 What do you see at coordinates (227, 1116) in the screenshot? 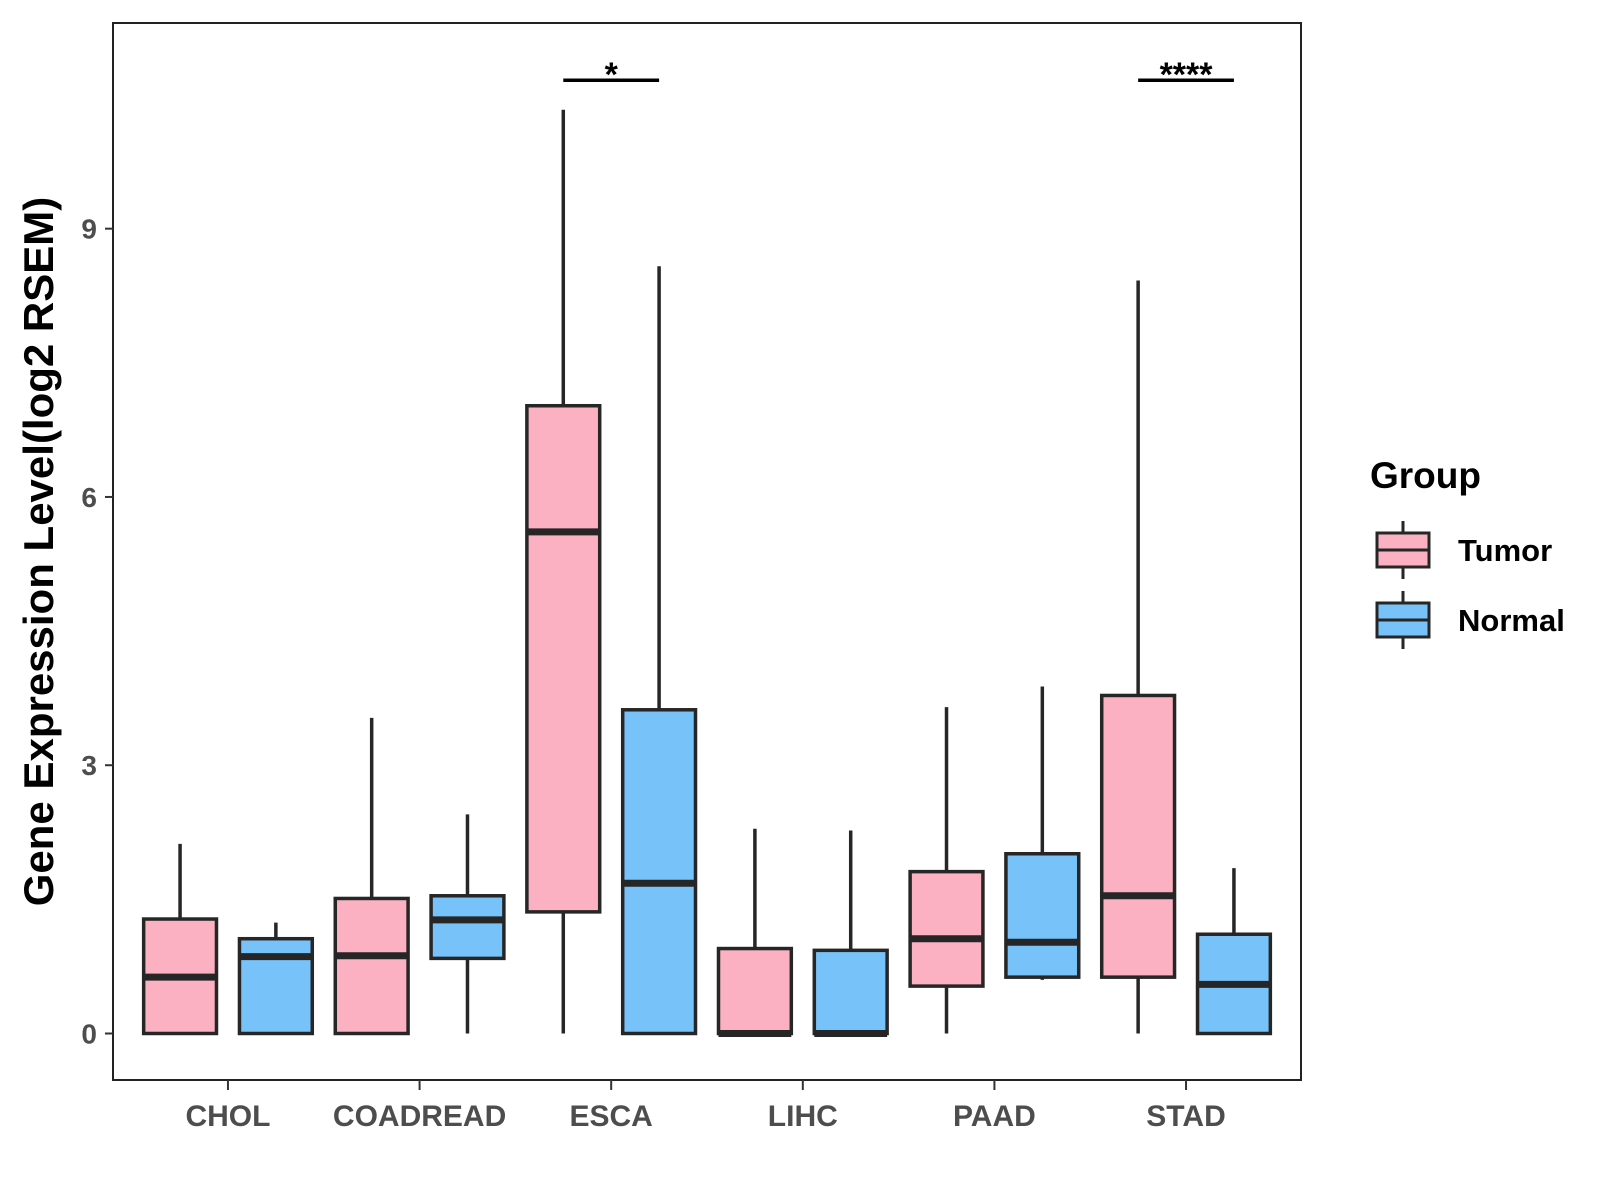
I see `x-tick-label-chol: CHOL` at bounding box center [227, 1116].